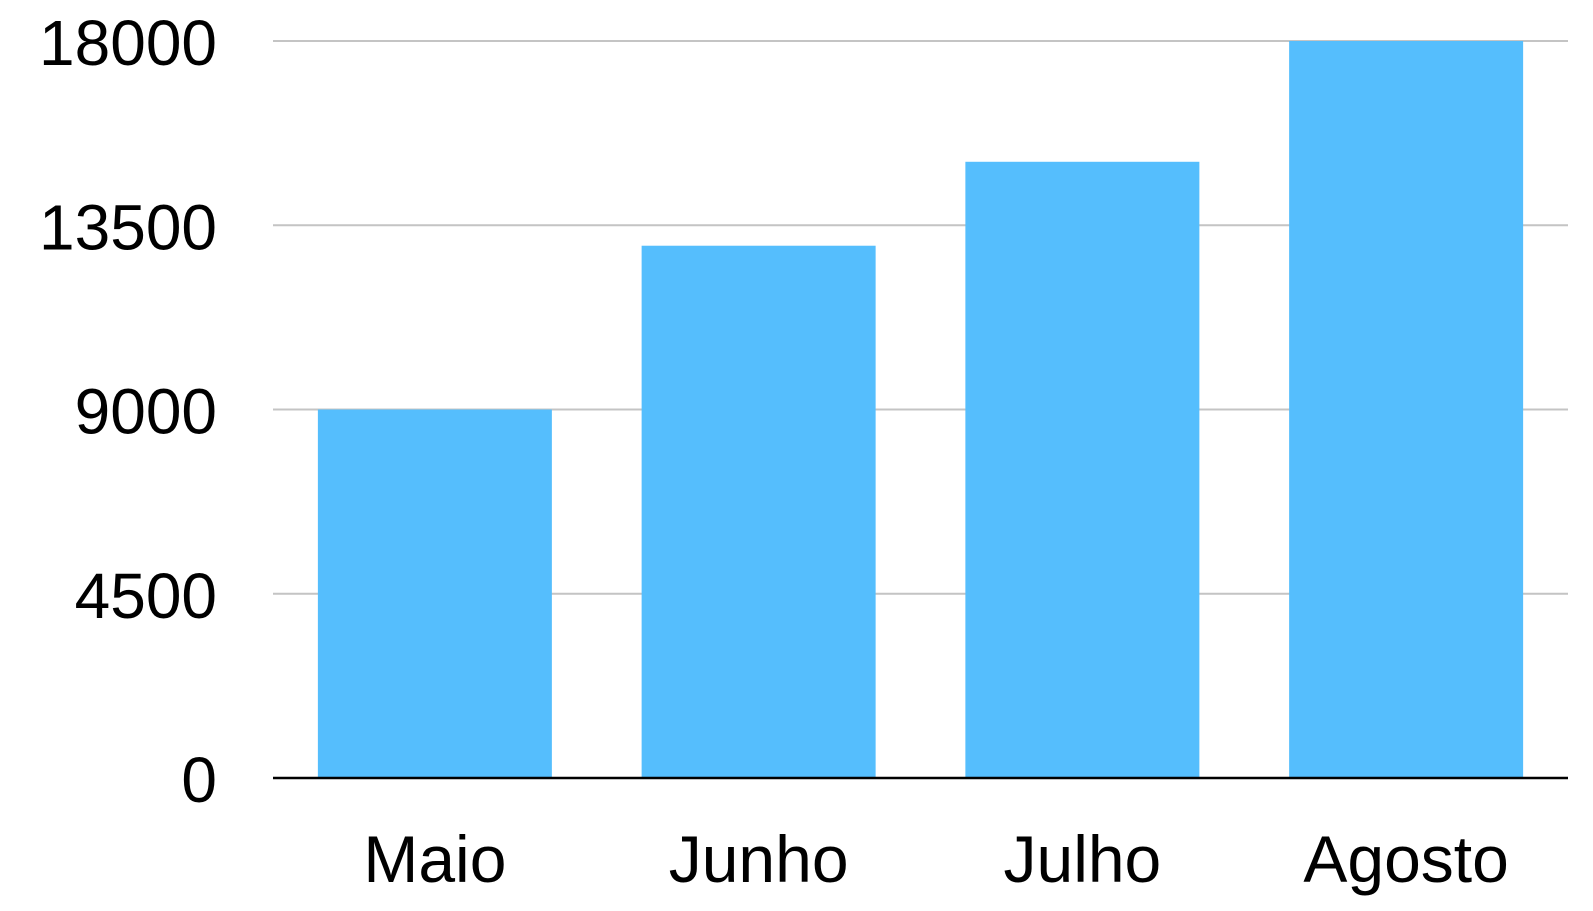 The image size is (1593, 911). Describe the element at coordinates (759, 859) in the screenshot. I see `x-tick-label: Junho` at that location.